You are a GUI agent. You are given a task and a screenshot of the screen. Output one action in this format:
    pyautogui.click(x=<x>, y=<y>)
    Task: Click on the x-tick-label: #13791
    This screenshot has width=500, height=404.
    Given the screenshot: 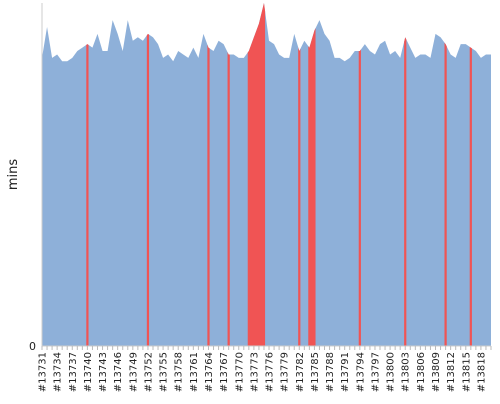 What is the action you would take?
    pyautogui.click(x=345, y=372)
    